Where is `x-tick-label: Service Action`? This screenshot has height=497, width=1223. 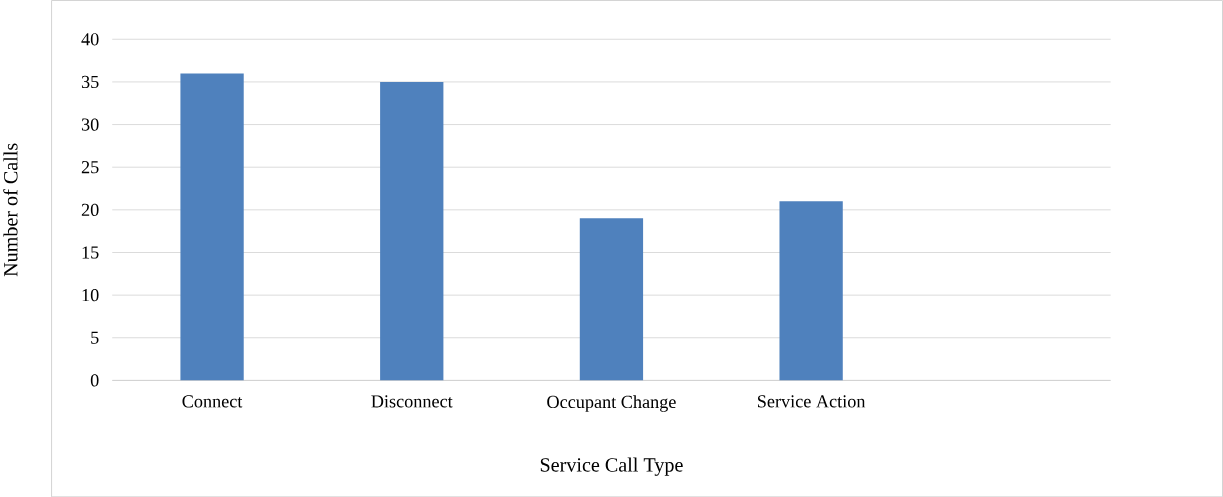 x-tick-label: Service Action is located at coordinates (811, 401).